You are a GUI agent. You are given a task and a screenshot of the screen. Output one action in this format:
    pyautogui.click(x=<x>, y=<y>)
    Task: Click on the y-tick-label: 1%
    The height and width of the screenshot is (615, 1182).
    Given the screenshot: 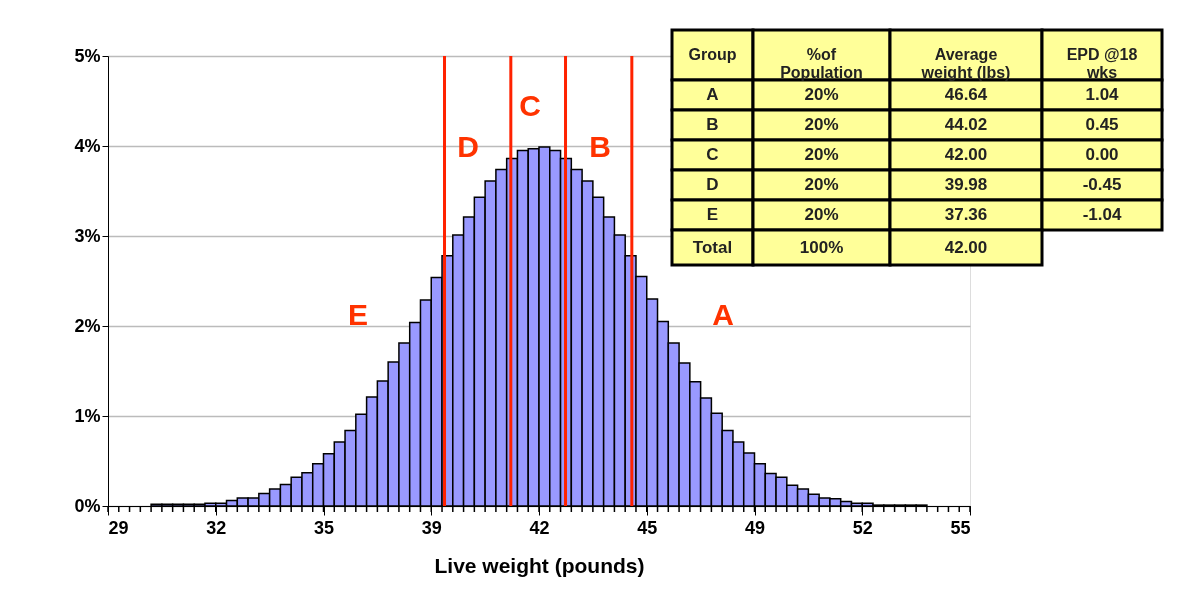 What is the action you would take?
    pyautogui.click(x=87, y=415)
    